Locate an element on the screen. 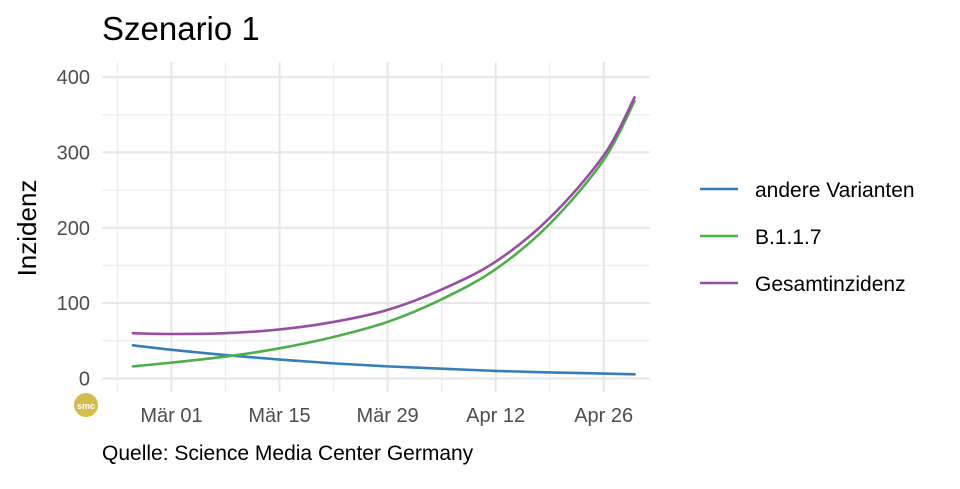  y-tick-label: 200 is located at coordinates (73, 229).